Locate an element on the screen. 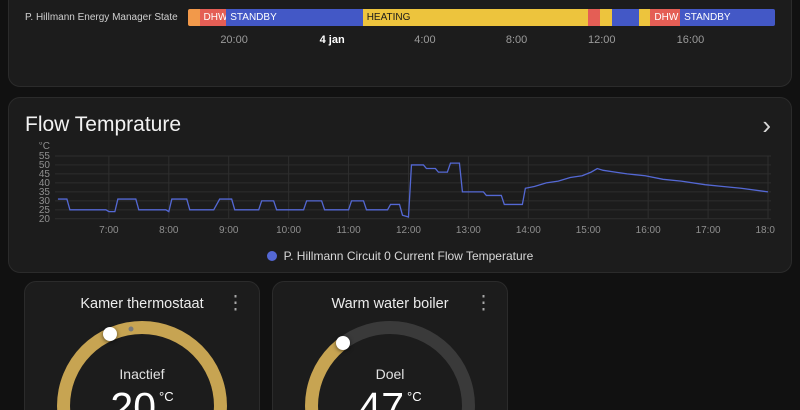  temperature-frac: °C ,0 is located at coordinates (414, 398).